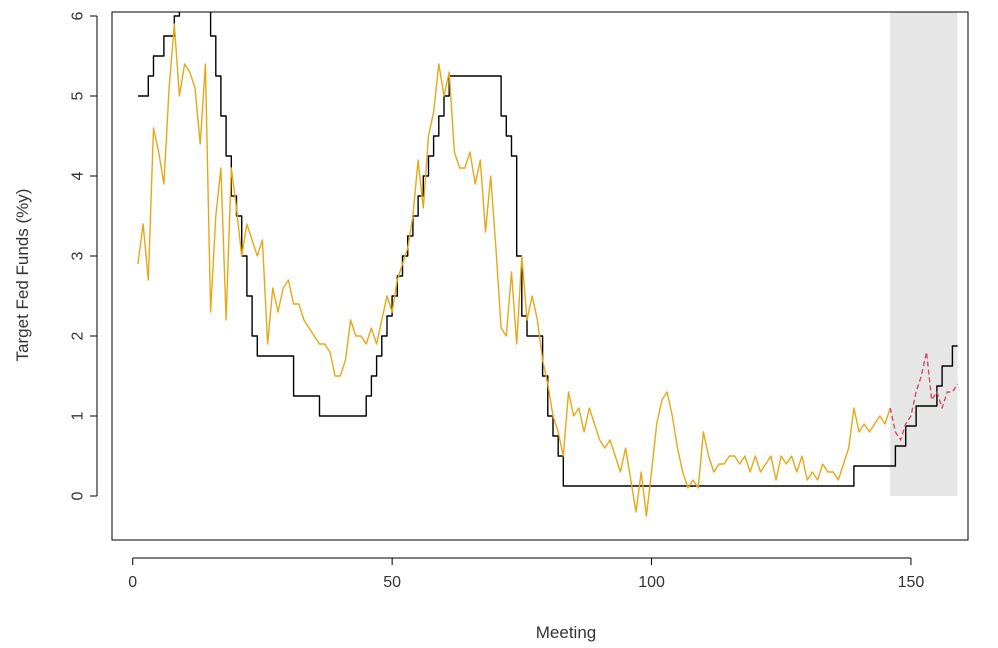  I want to click on y-axis: 0 1 2 3 4 5 6, so click(84, 255).